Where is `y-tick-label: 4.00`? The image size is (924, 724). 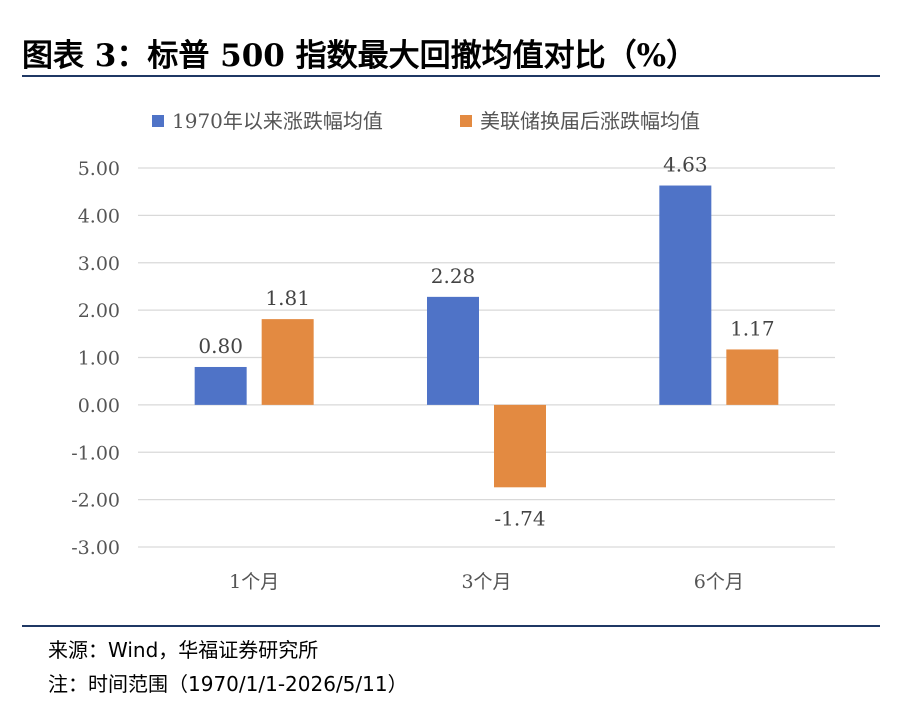
y-tick-label: 4.00 is located at coordinates (99, 216).